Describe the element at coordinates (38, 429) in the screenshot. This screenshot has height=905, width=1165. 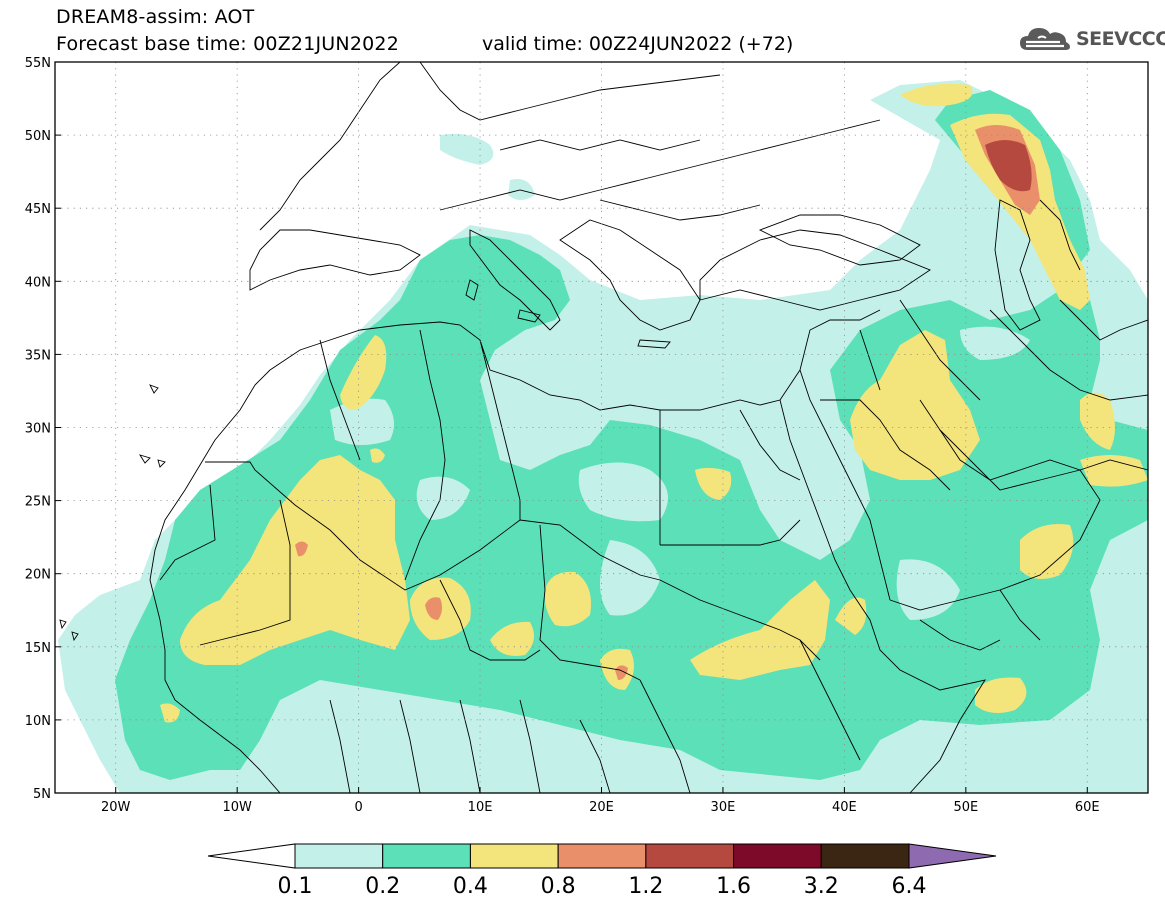
I see `lat-tick-label: 30N` at that location.